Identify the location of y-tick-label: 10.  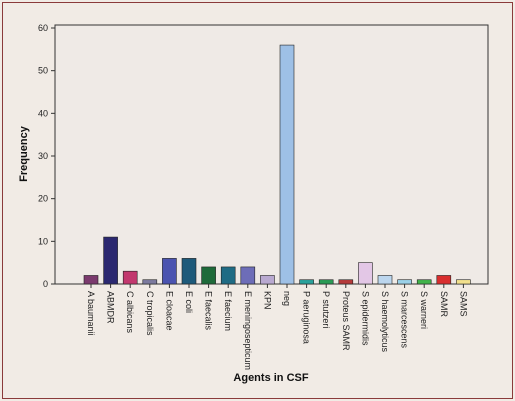
(43, 241).